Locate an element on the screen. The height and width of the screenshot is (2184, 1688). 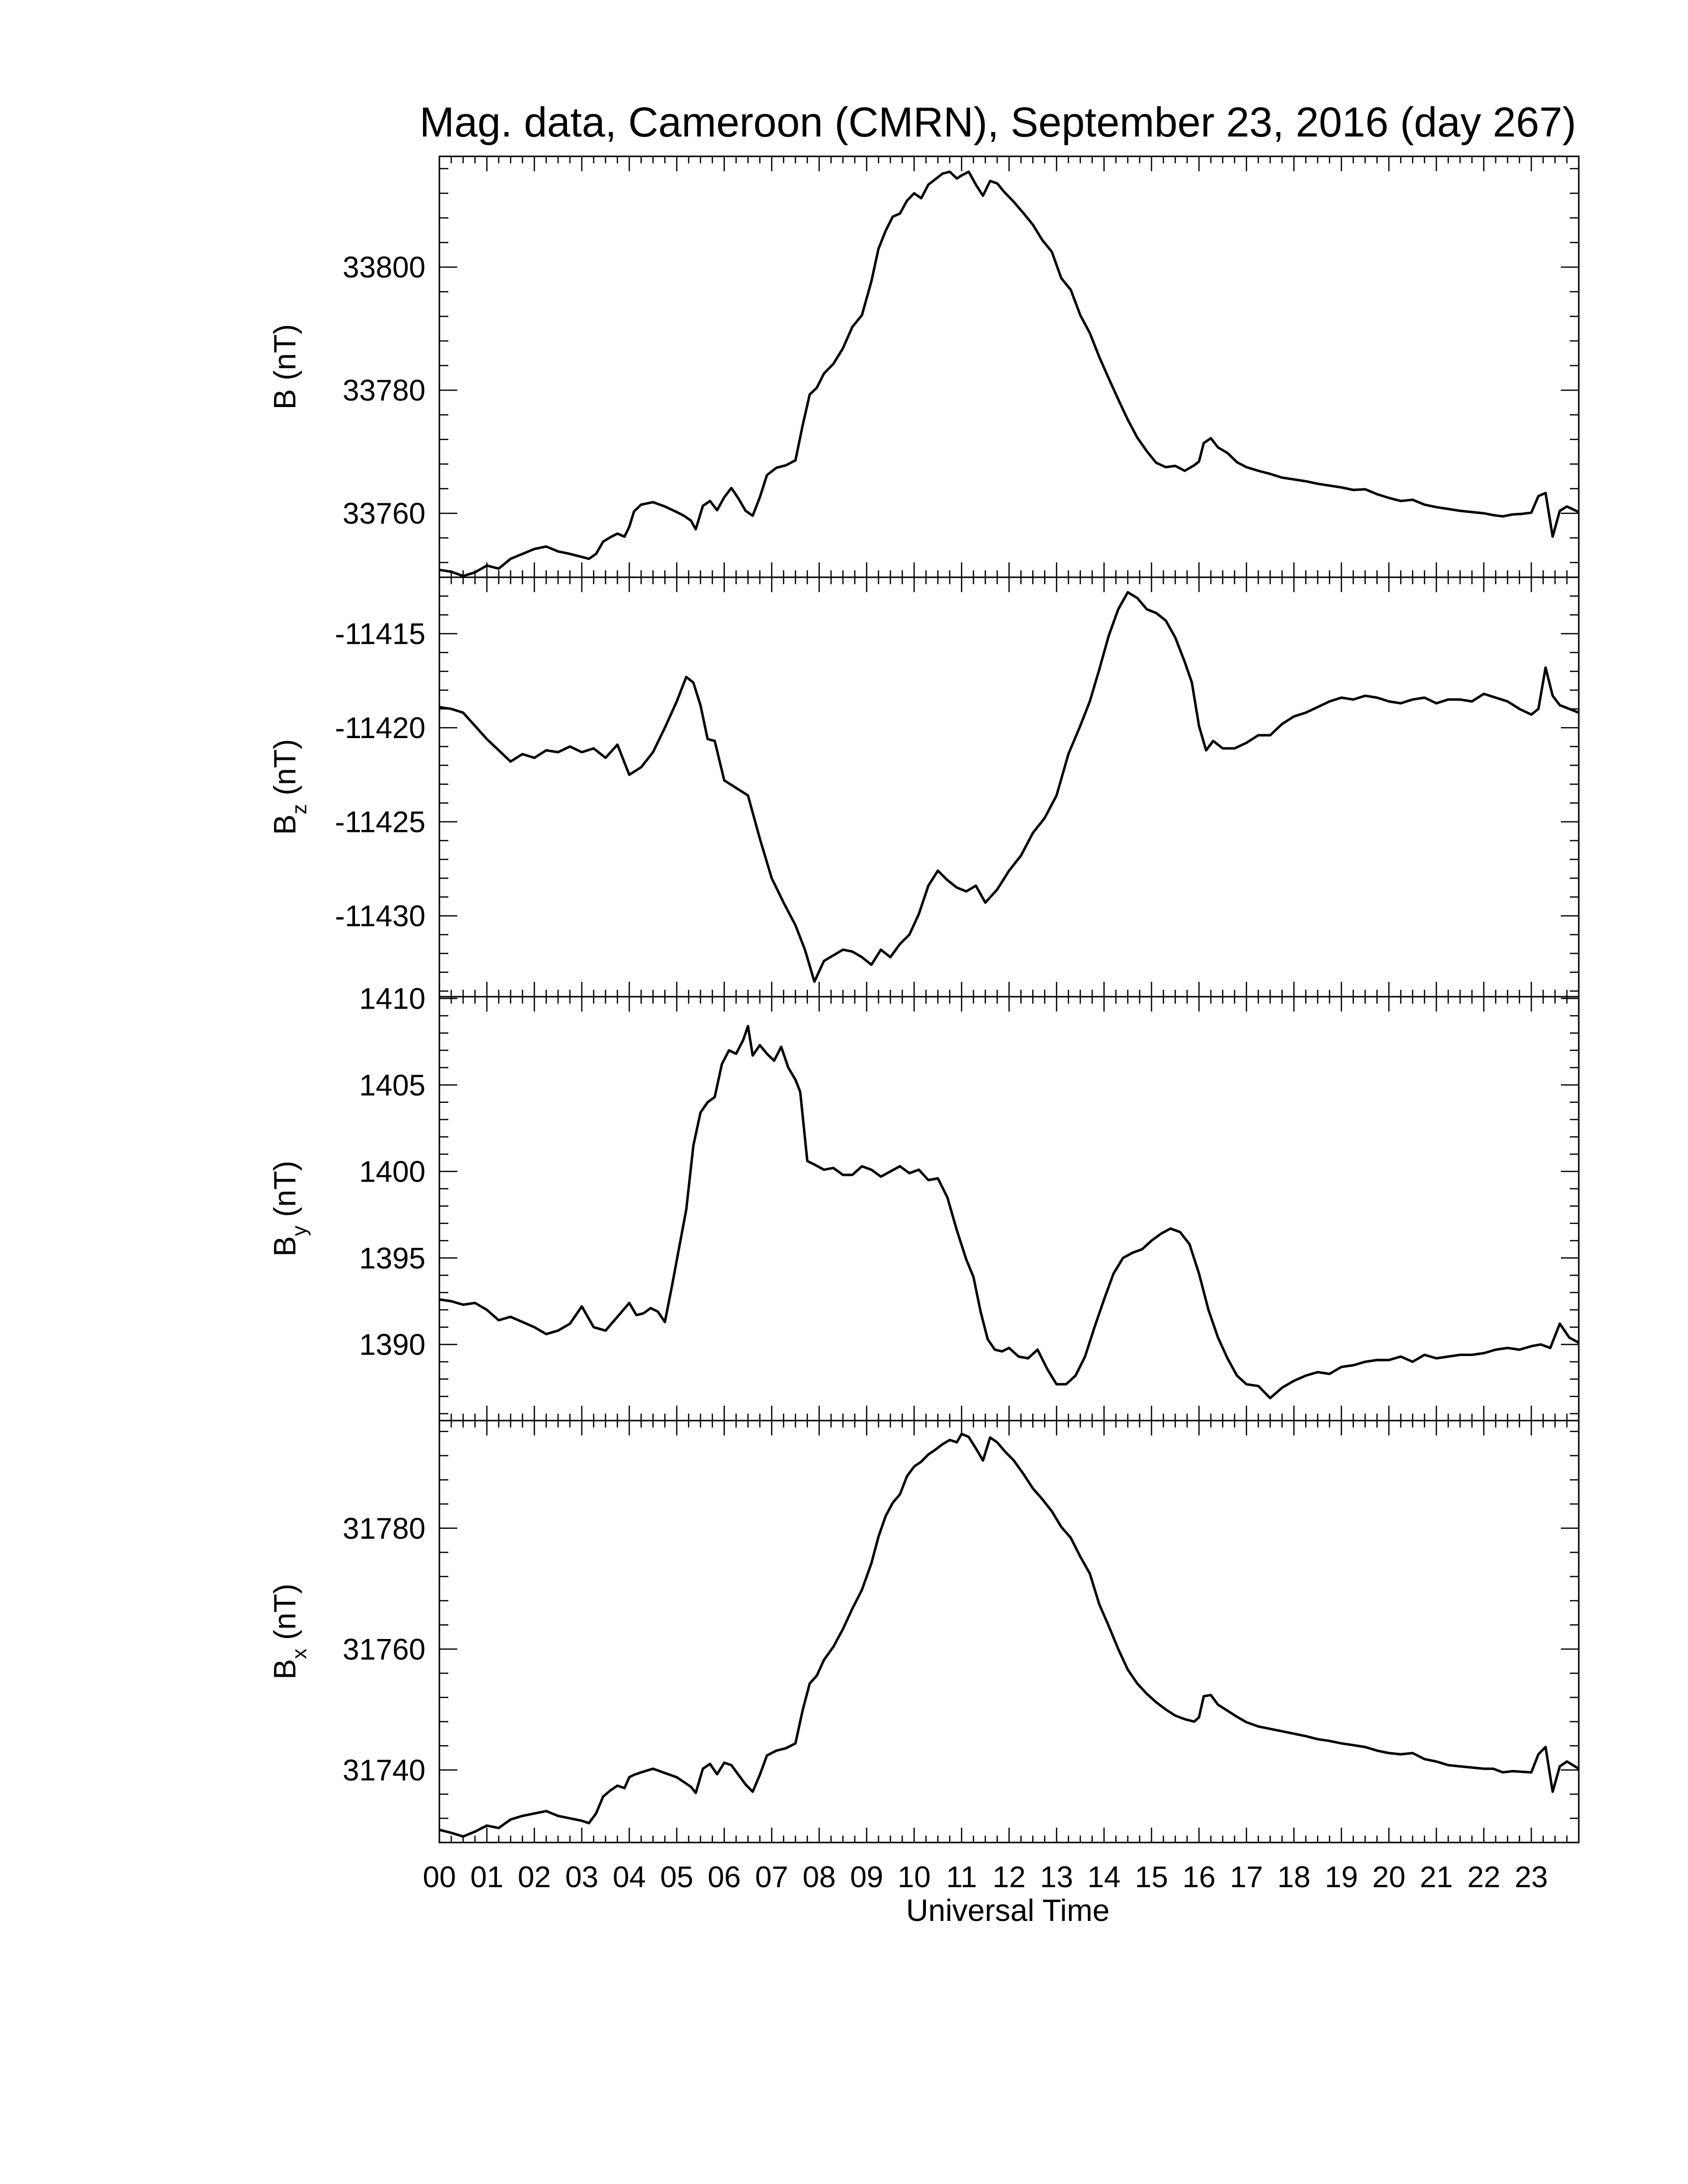
y-axis-label: Bx (nT) is located at coordinates (289, 1631).